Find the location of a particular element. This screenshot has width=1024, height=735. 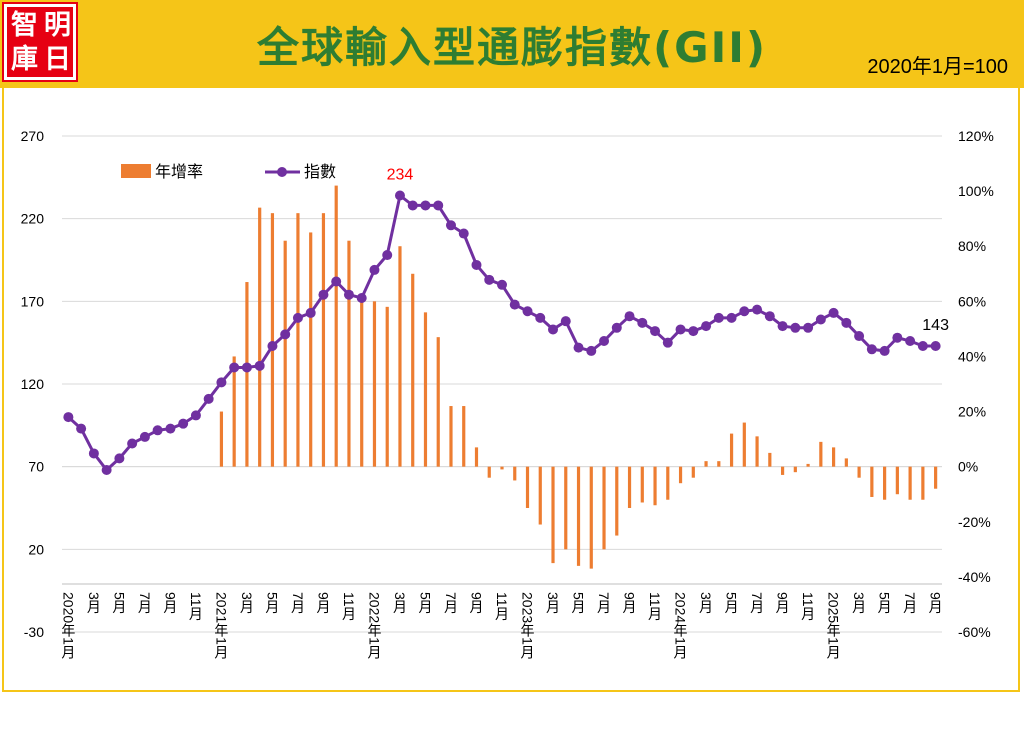

y-right-tick-label: -20% is located at coordinates (974, 522).